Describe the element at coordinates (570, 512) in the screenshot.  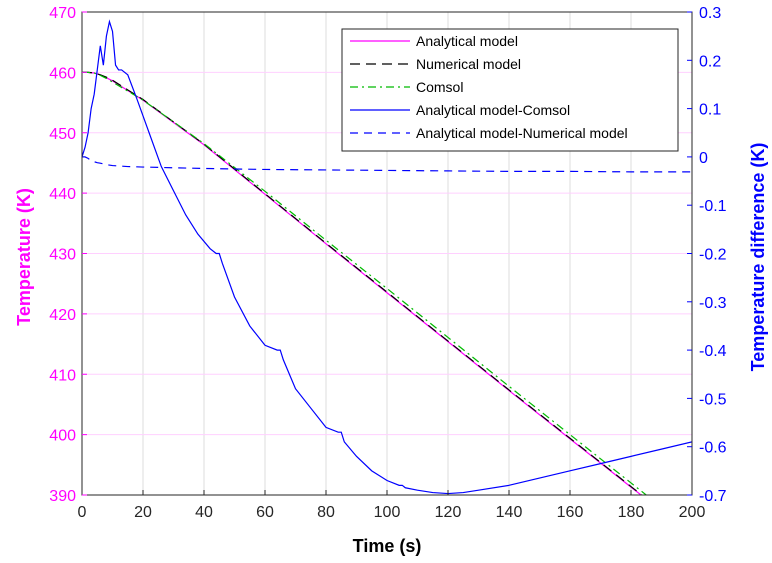
I see `x-tick-label: 160` at that location.